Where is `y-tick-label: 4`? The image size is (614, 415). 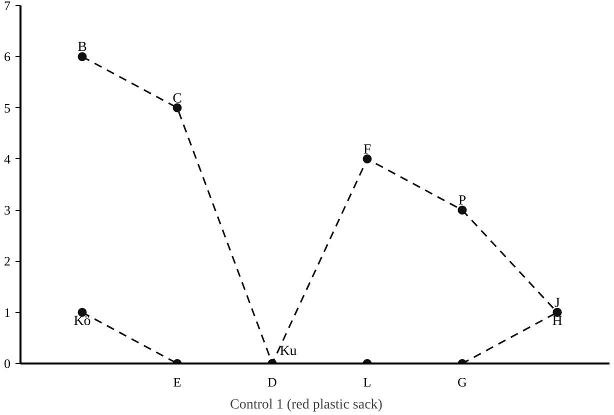
y-tick-label: 4 is located at coordinates (7, 158).